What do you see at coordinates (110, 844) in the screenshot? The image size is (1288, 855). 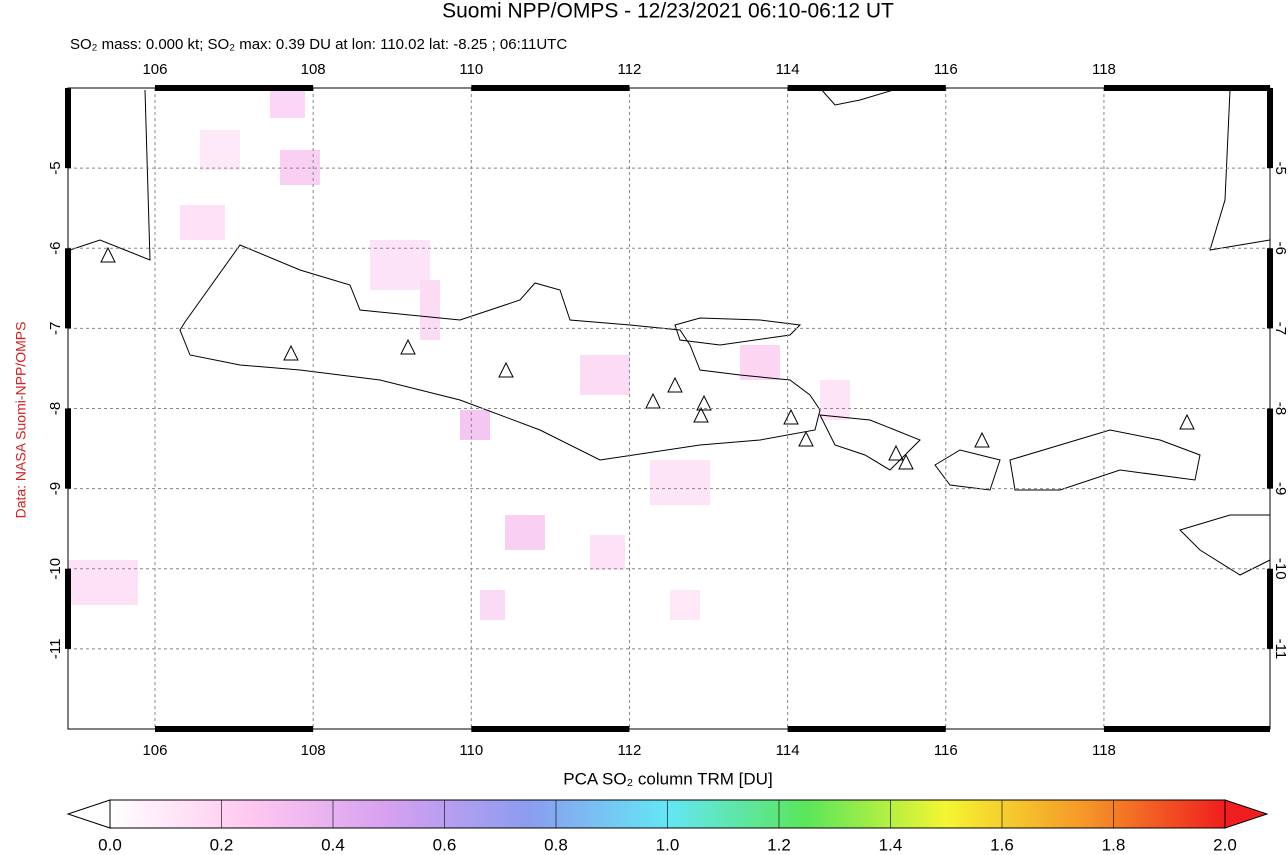 I see `colorbar-tick-label: 0.0` at bounding box center [110, 844].